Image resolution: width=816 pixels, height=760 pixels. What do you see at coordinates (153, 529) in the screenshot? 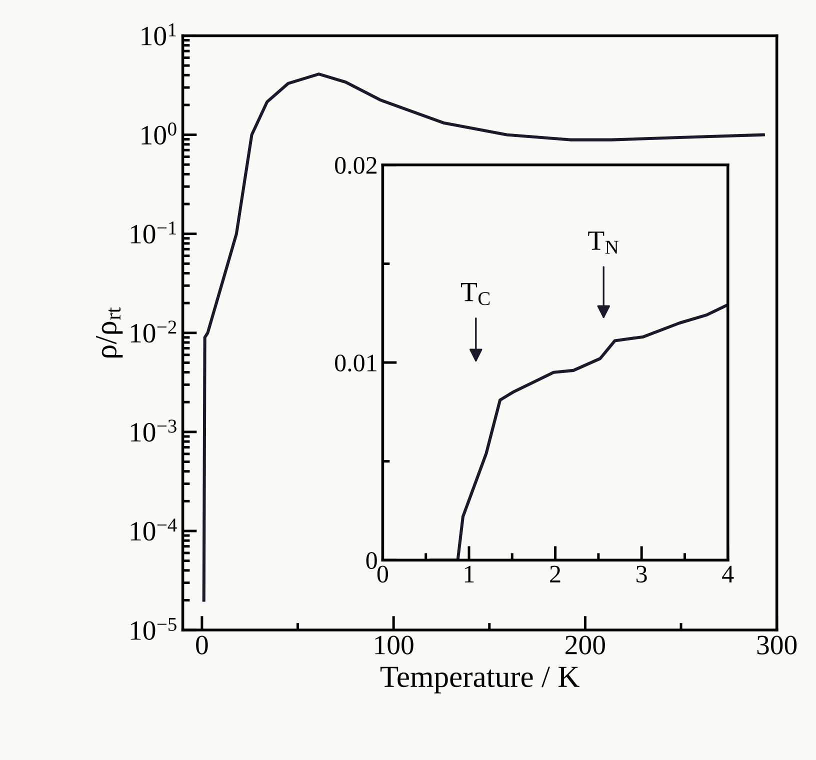
I see `y-tick-label: 10$^{−4}$` at bounding box center [153, 529].